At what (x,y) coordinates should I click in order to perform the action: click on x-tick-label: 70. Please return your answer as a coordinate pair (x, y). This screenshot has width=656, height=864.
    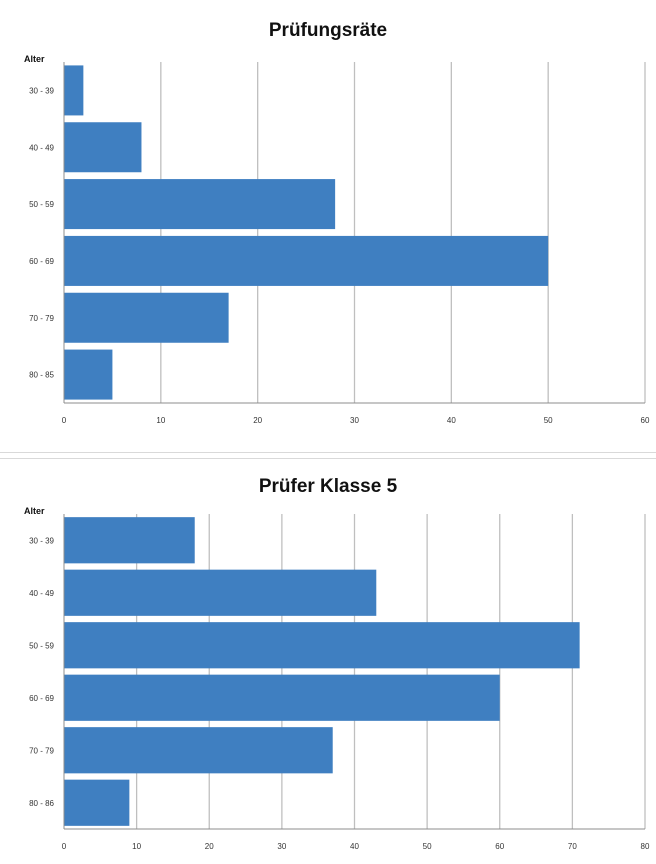
    Looking at the image, I should click on (572, 846).